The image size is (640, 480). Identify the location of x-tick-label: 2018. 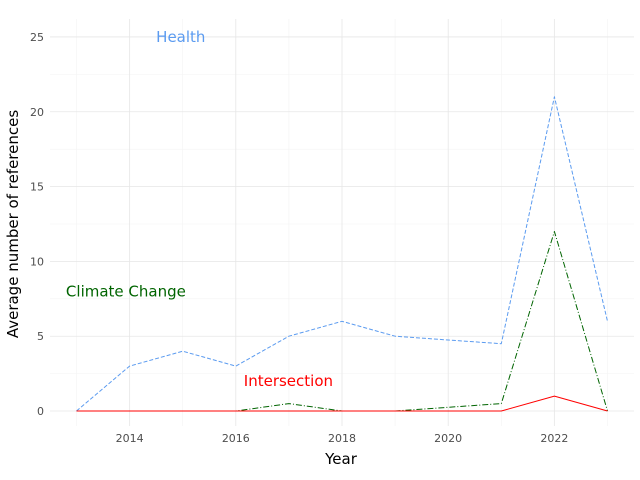
(342, 438).